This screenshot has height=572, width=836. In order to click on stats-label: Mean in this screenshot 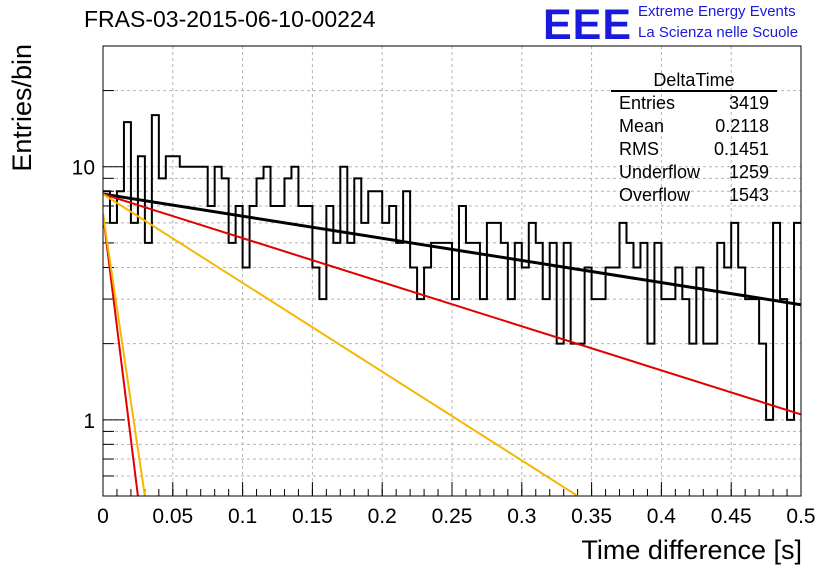, I will do `click(642, 126)`.